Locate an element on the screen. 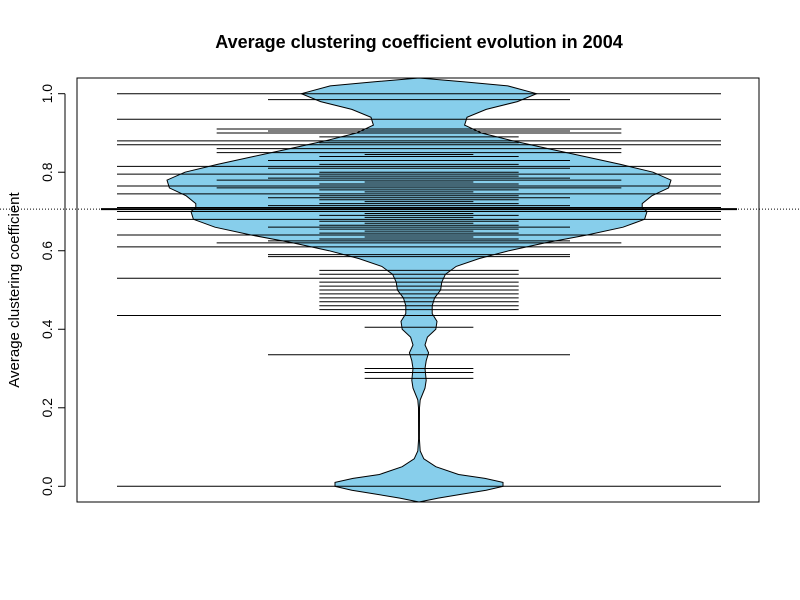 The width and height of the screenshot is (800, 600). y-tick-label: 1.0 is located at coordinates (47, 94).